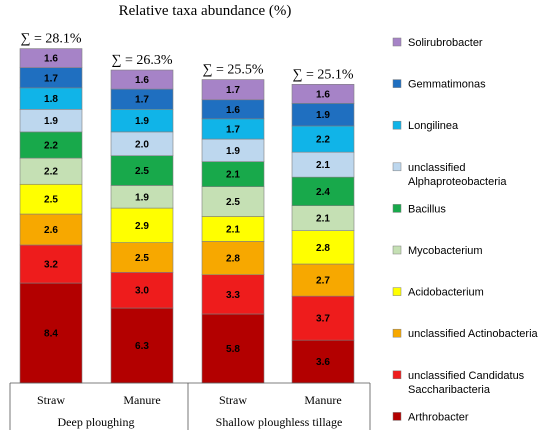  Describe the element at coordinates (445, 43) in the screenshot. I see `legend-label: Solirubrobacter` at that location.